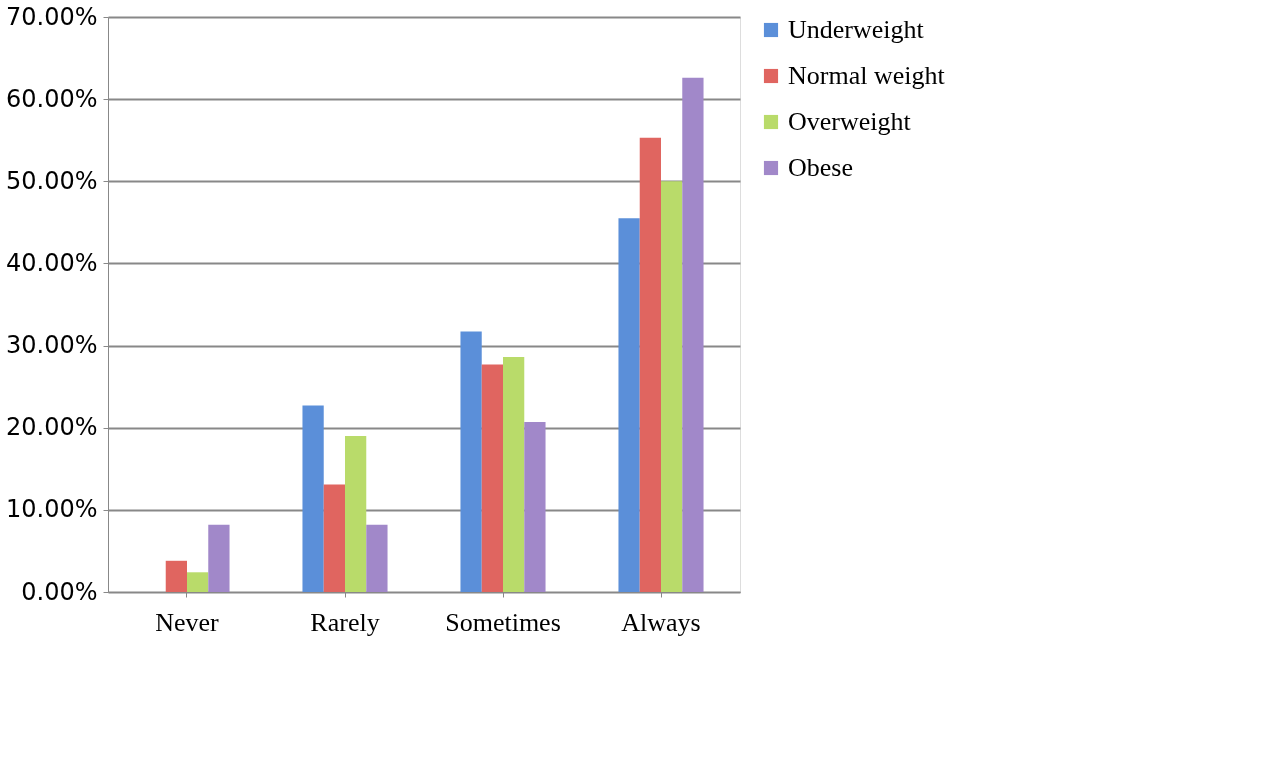  Describe the element at coordinates (856, 29) in the screenshot. I see `legend-label: Underweight` at that location.